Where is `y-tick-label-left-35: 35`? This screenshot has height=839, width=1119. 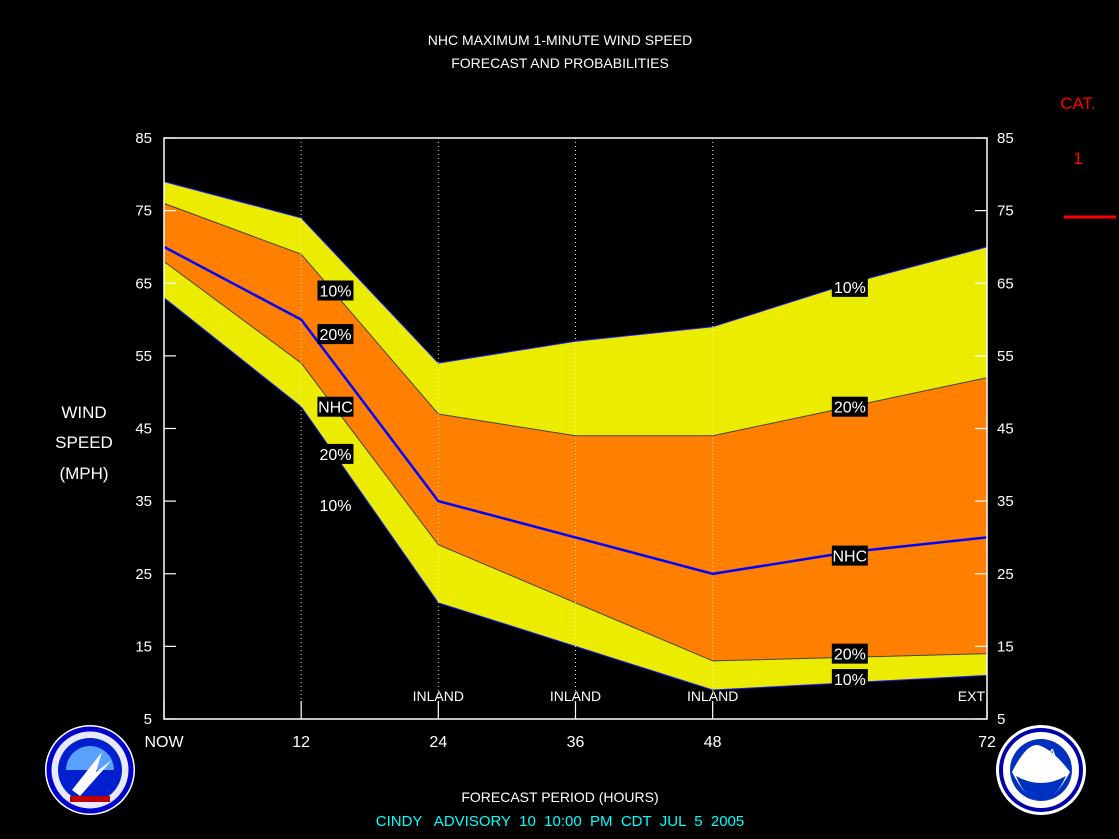
y-tick-label-left-35: 35 is located at coordinates (143, 501).